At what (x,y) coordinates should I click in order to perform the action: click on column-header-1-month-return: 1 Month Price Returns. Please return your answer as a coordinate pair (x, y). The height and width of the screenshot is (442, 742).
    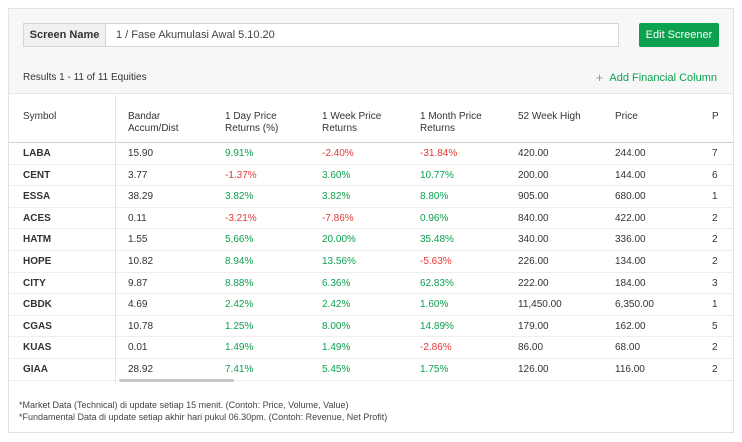
    Looking at the image, I should click on (451, 123).